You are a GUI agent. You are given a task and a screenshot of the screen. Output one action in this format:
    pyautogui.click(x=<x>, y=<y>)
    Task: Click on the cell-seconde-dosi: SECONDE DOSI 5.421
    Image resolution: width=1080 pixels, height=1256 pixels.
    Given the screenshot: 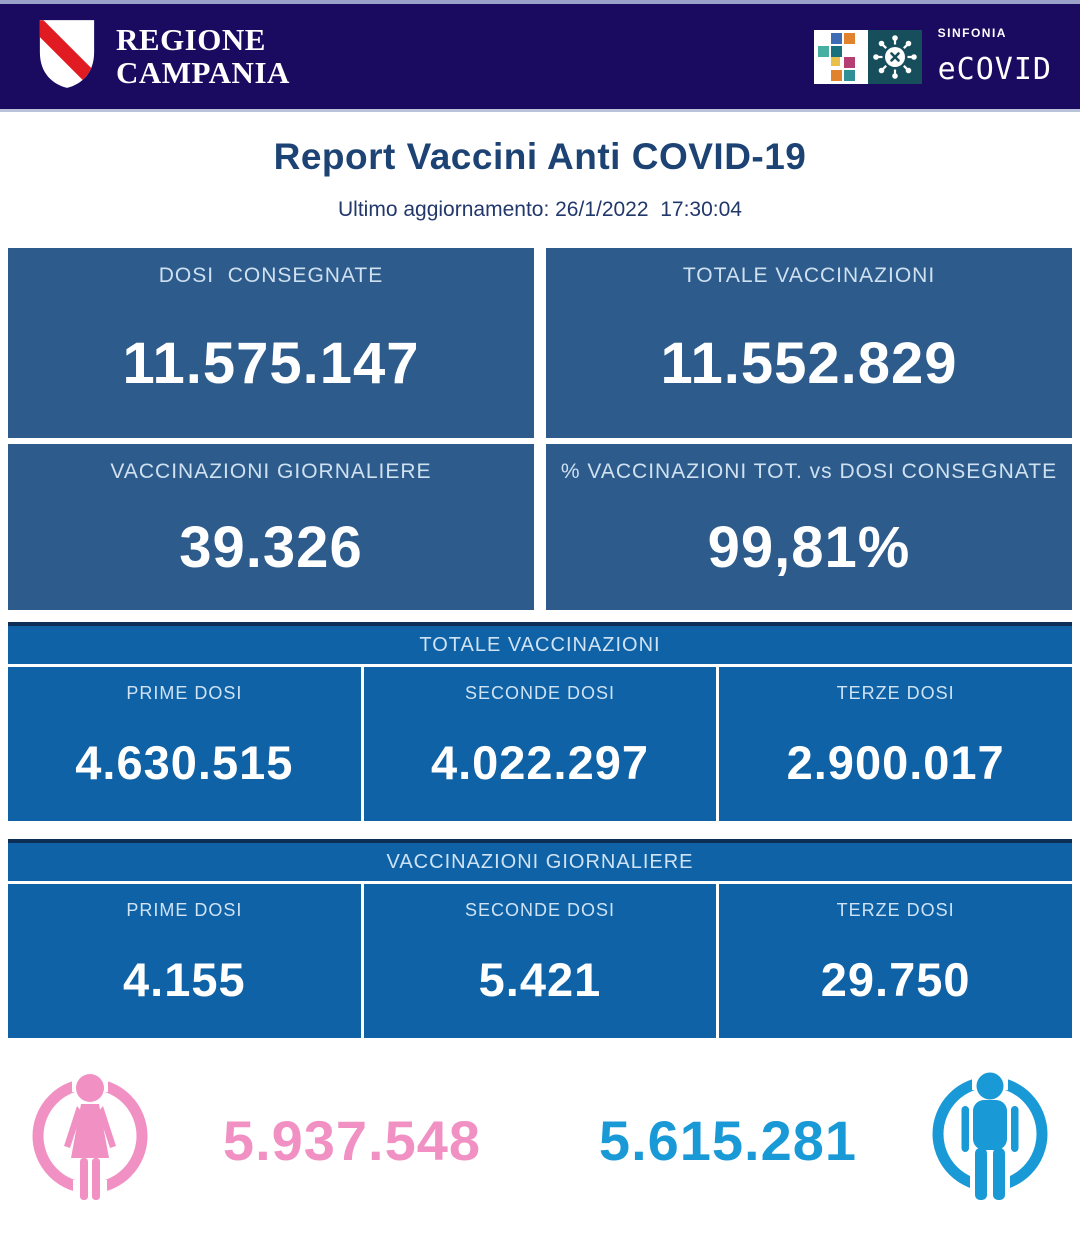 What is the action you would take?
    pyautogui.click(x=540, y=961)
    